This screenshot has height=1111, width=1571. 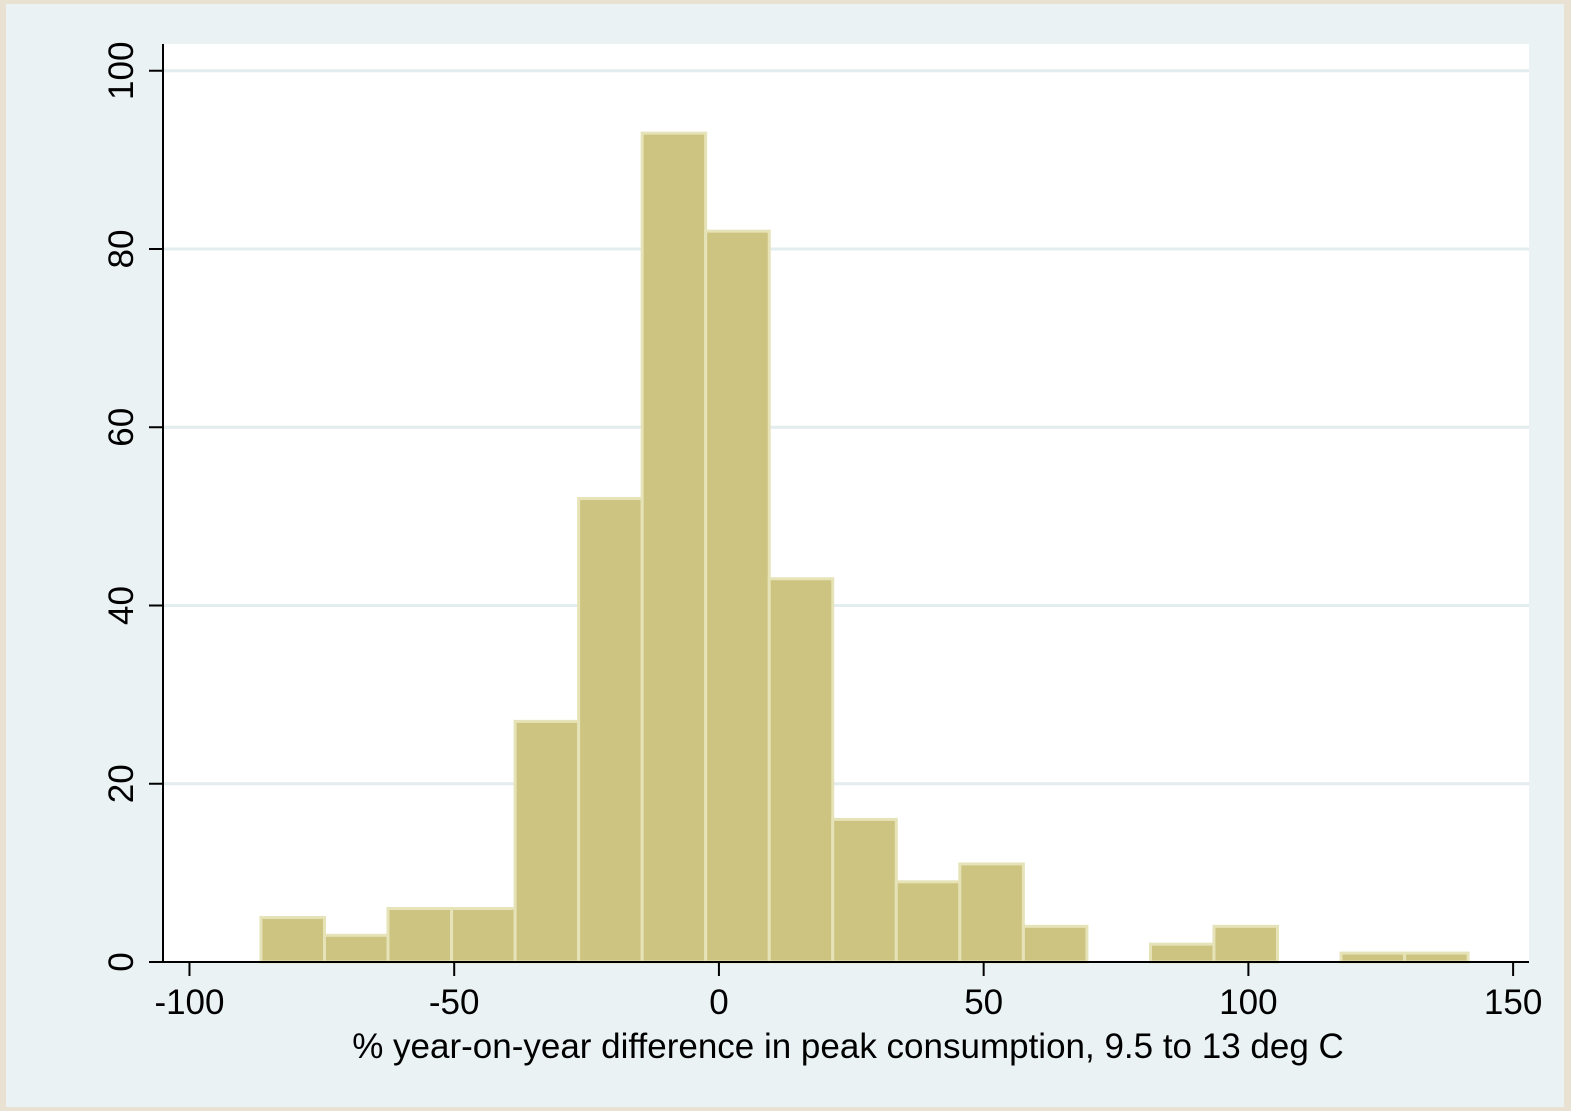 I want to click on x-tick-label: 50, so click(x=983, y=1002).